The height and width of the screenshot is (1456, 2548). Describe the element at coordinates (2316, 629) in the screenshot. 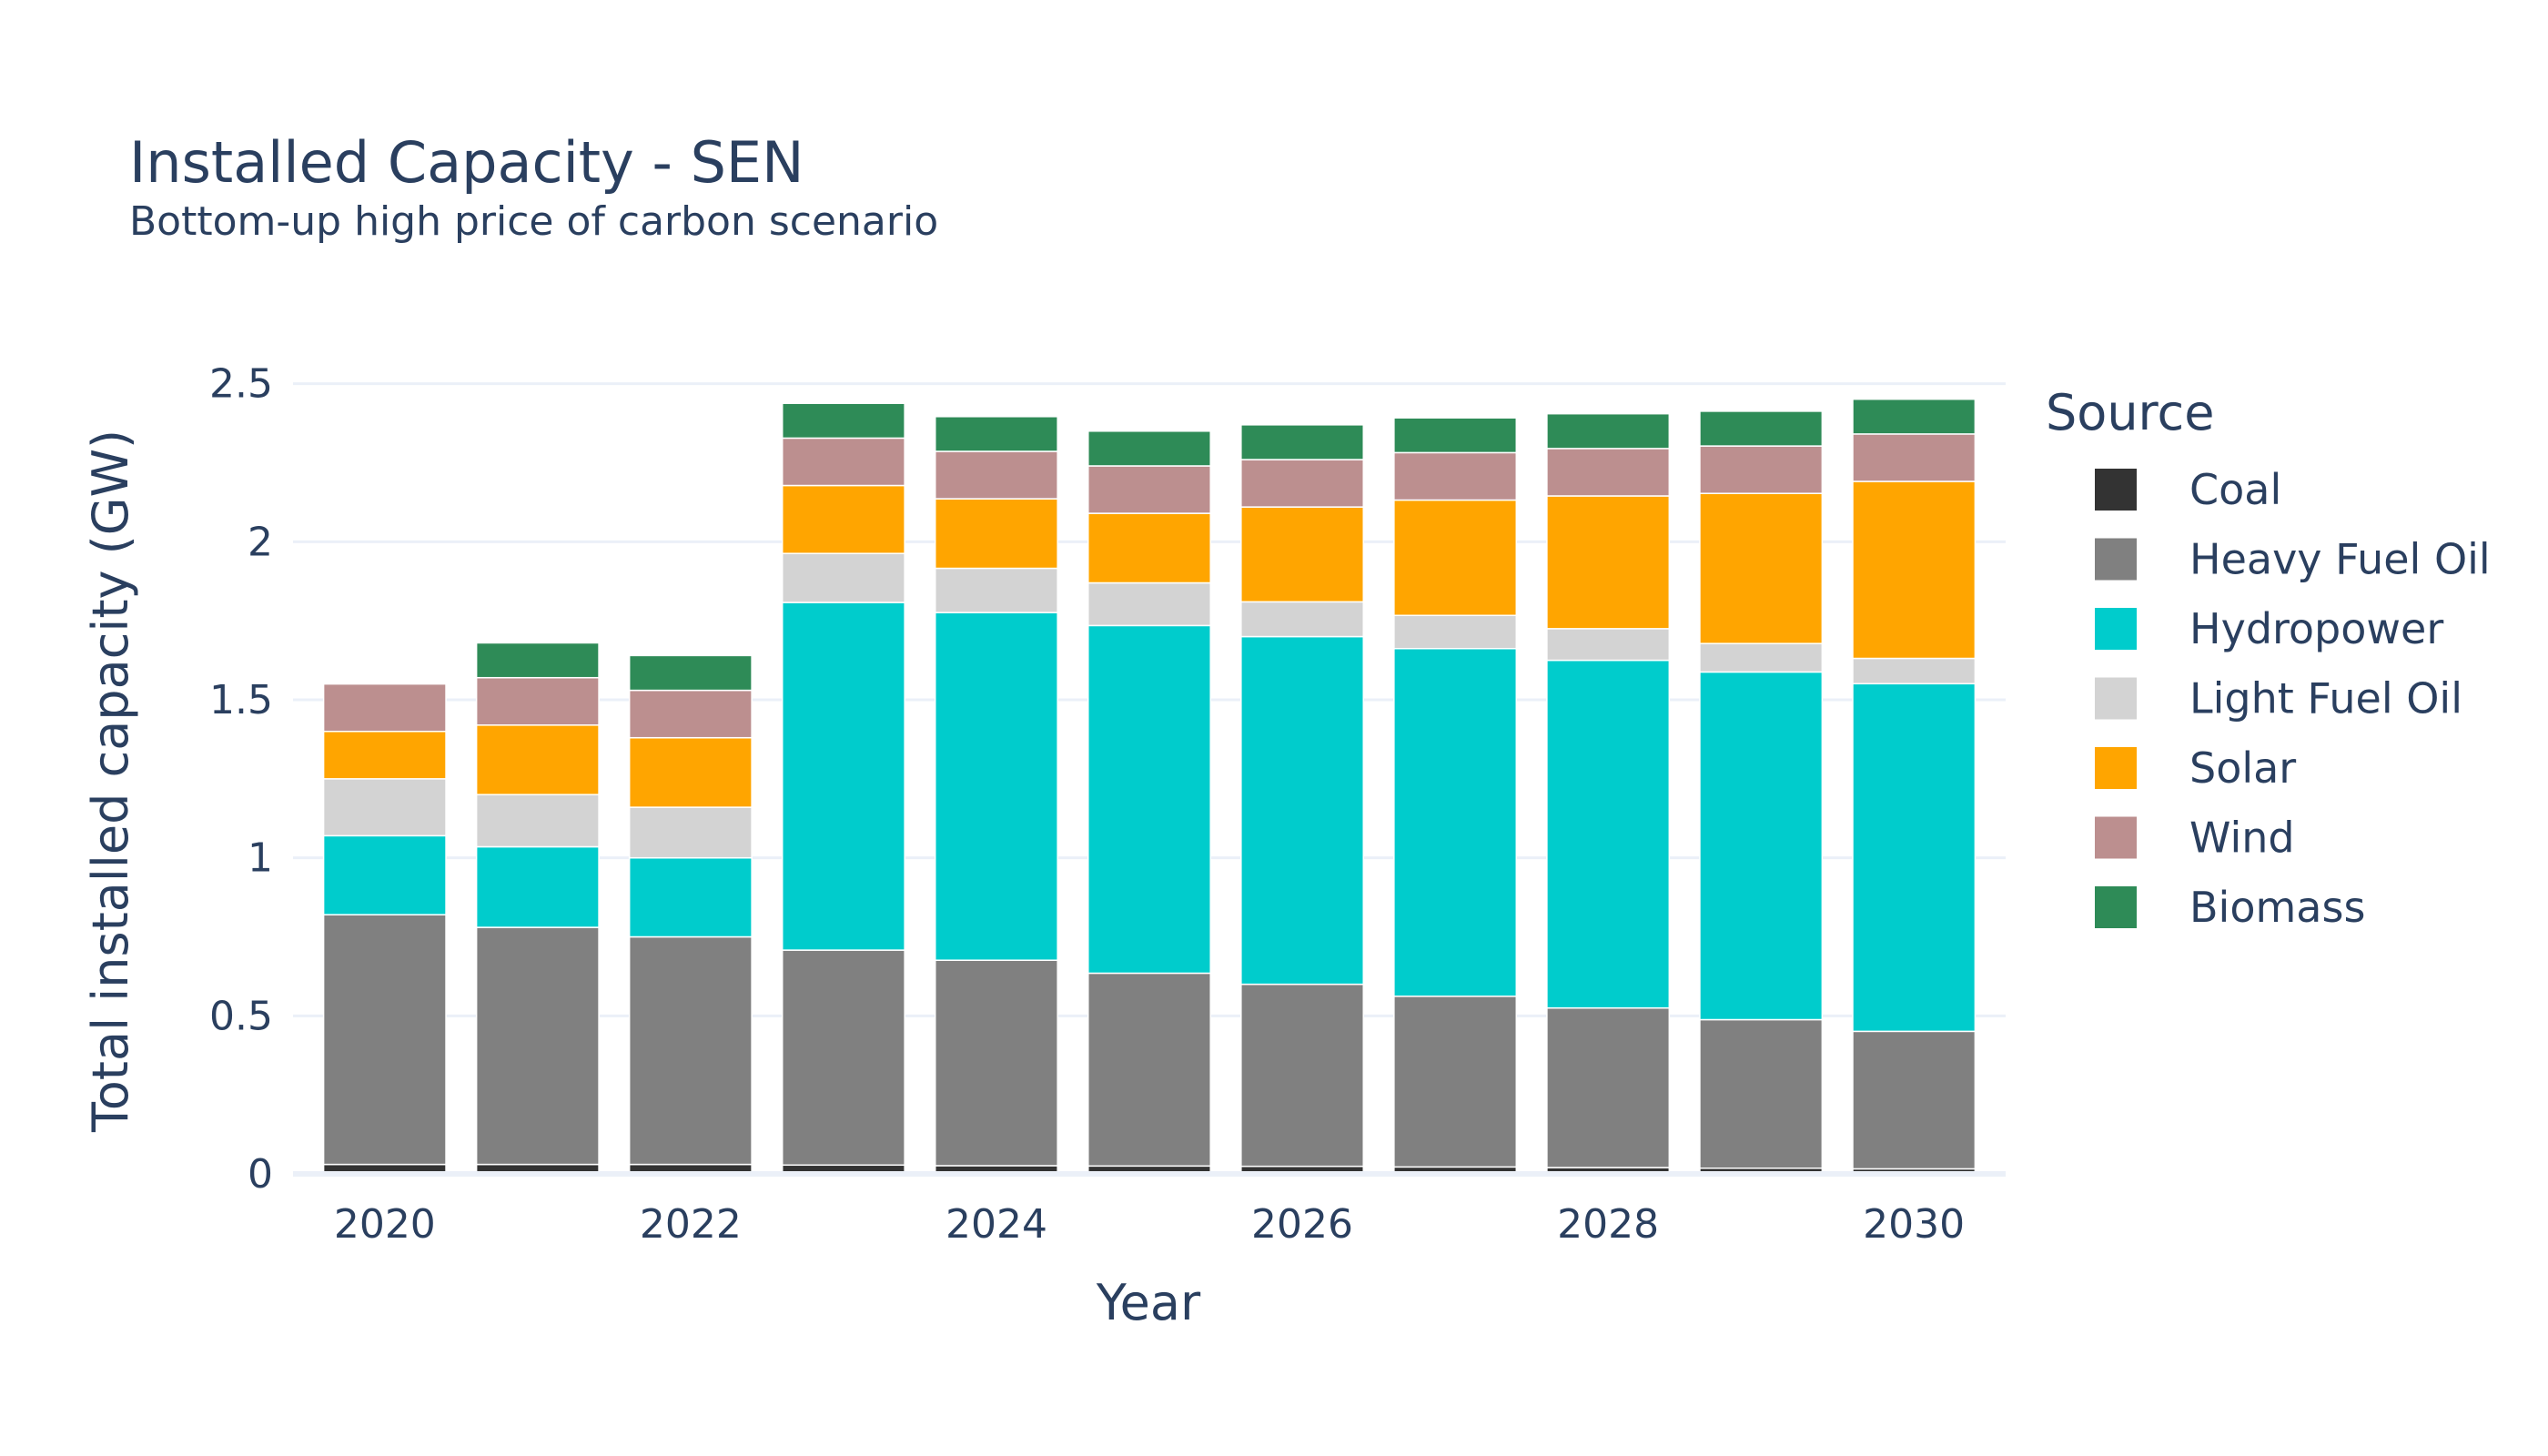

I see `legend-label: Hydropower` at that location.